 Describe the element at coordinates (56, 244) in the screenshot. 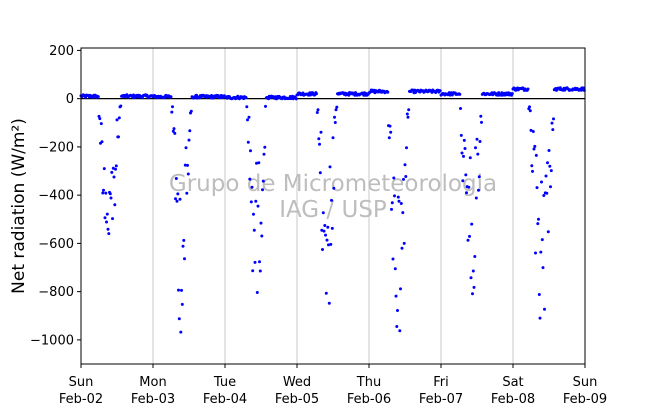

I see `y-tick-label: −600` at that location.